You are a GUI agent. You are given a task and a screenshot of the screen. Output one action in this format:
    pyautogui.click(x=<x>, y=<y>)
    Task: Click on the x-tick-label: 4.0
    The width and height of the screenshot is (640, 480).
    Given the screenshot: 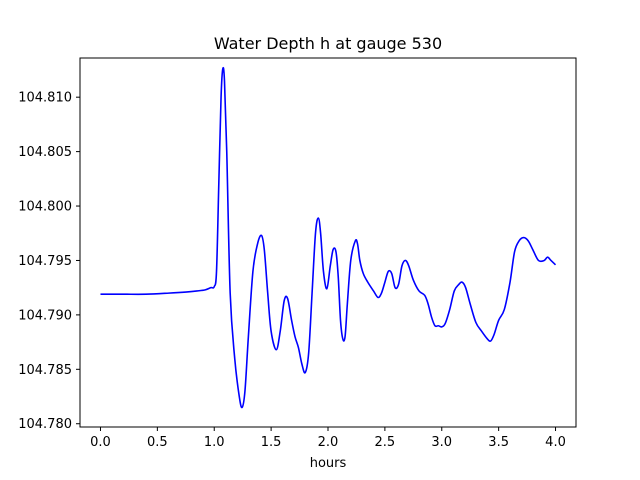 What is the action you would take?
    pyautogui.click(x=555, y=442)
    